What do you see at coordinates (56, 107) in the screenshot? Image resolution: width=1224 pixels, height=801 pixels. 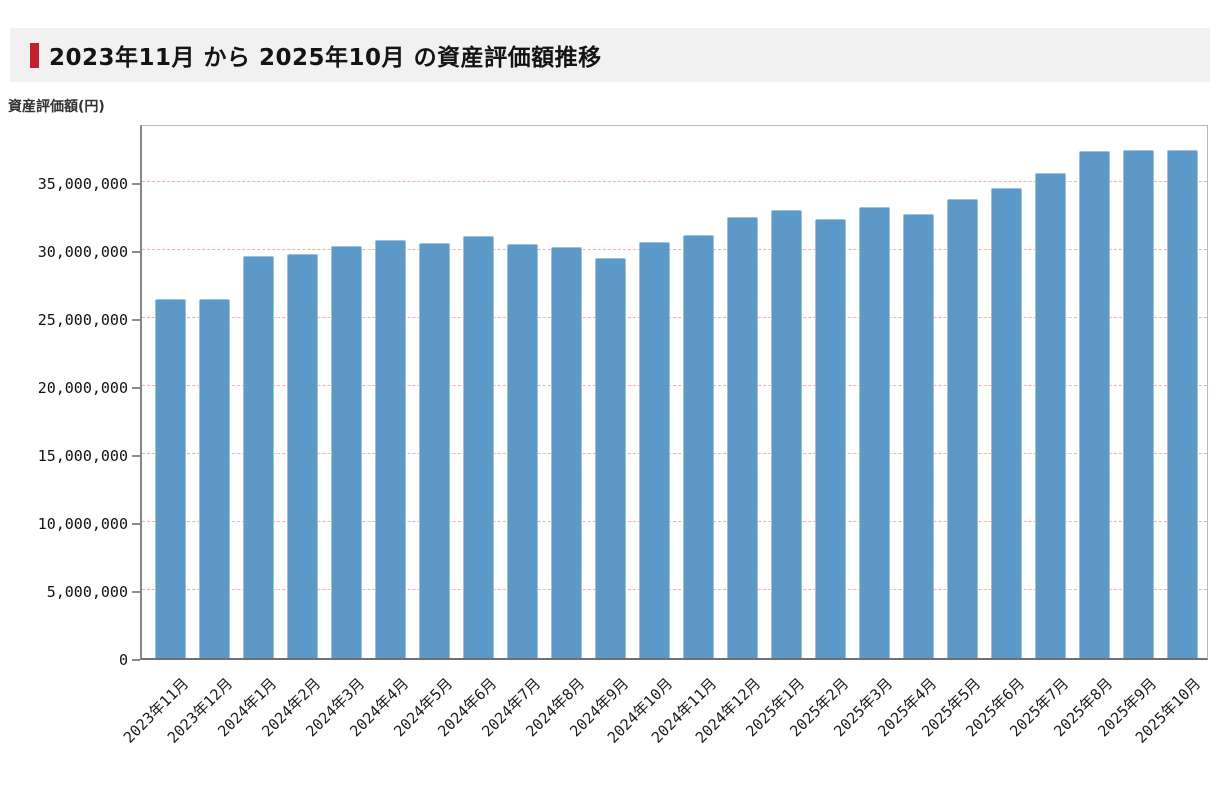 I see `y-axis-title: 資産評価額(円)` at bounding box center [56, 107].